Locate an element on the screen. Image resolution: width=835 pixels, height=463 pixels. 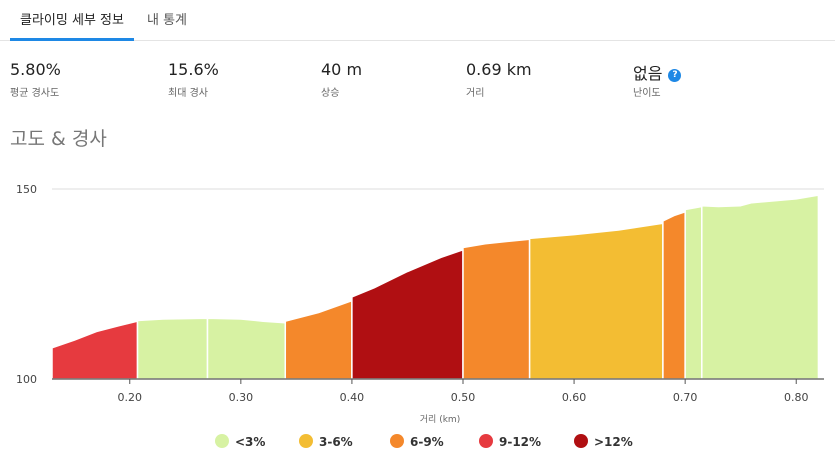
stat-difficulty: 없음? 난이도 is located at coordinates (657, 79).